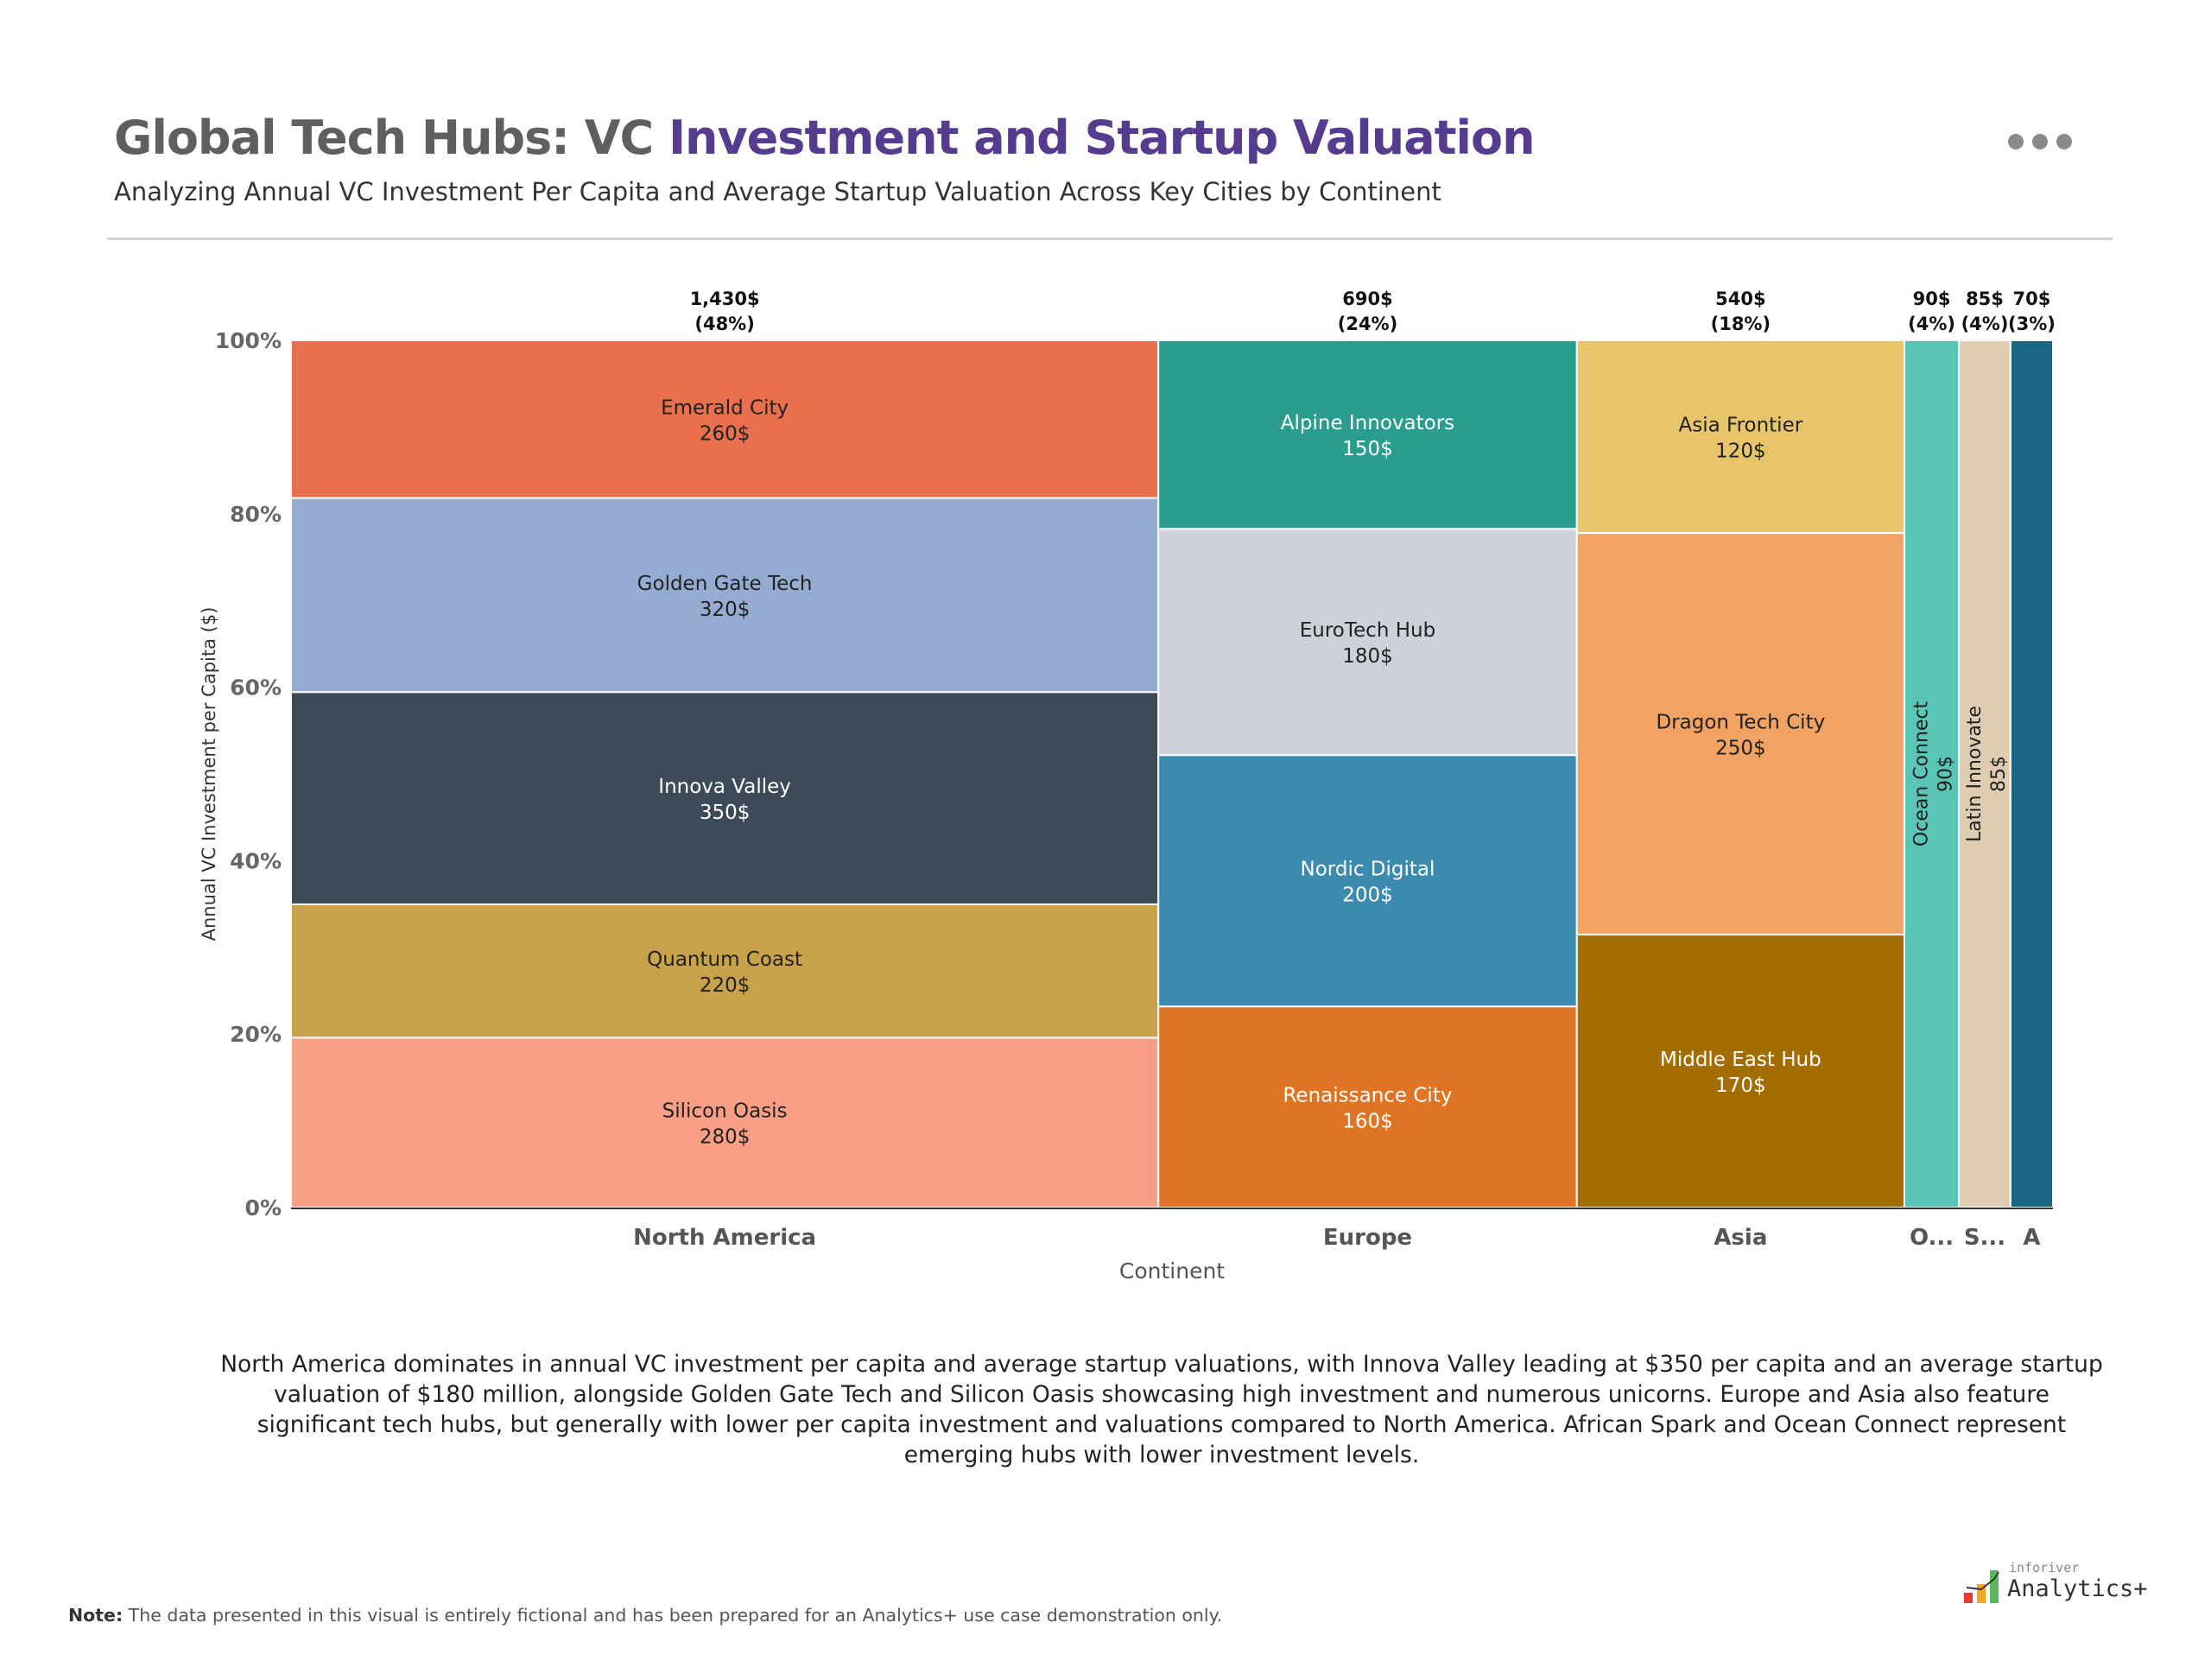 This screenshot has height=1680, width=2211. Describe the element at coordinates (256, 1034) in the screenshot. I see `y-tick-label: 20%` at that location.